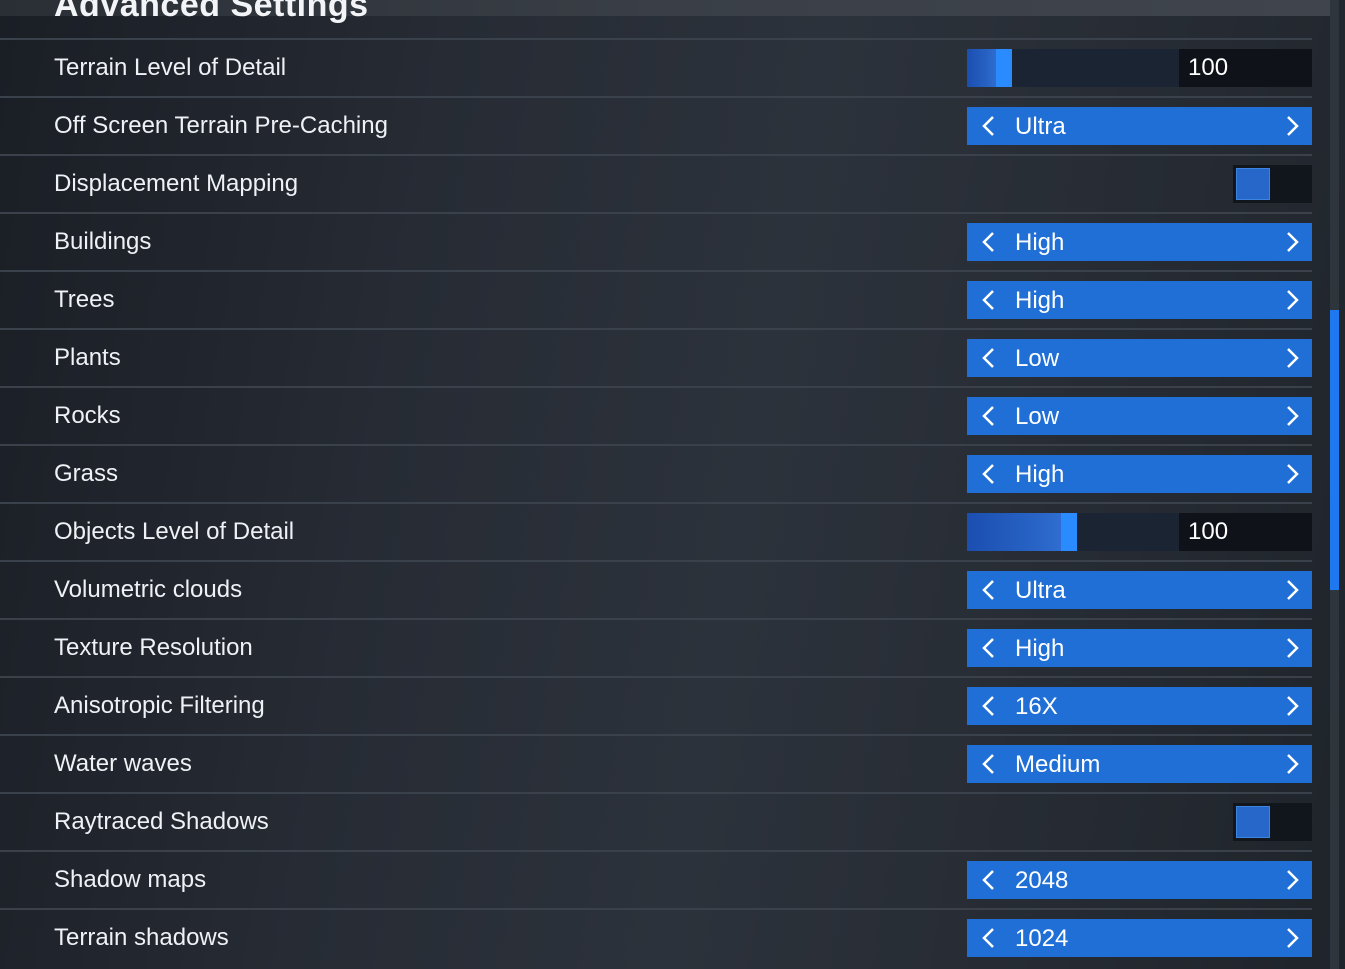  Describe the element at coordinates (656, 475) in the screenshot. I see `setting-row: Grass High` at that location.